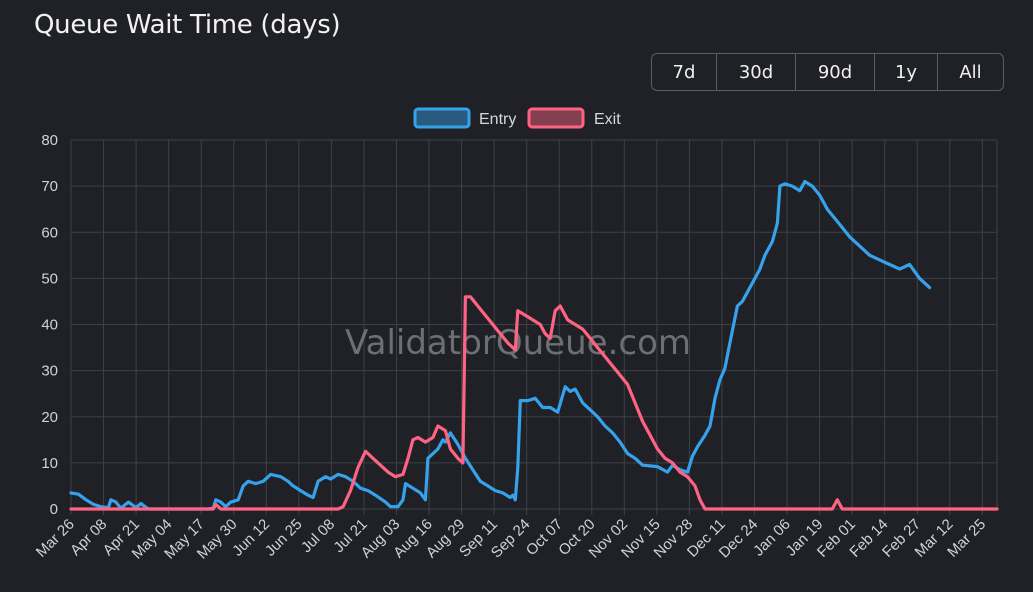 The width and height of the screenshot is (1033, 592). Describe the element at coordinates (497, 119) in the screenshot. I see `legend-entry-label: Entry` at that location.